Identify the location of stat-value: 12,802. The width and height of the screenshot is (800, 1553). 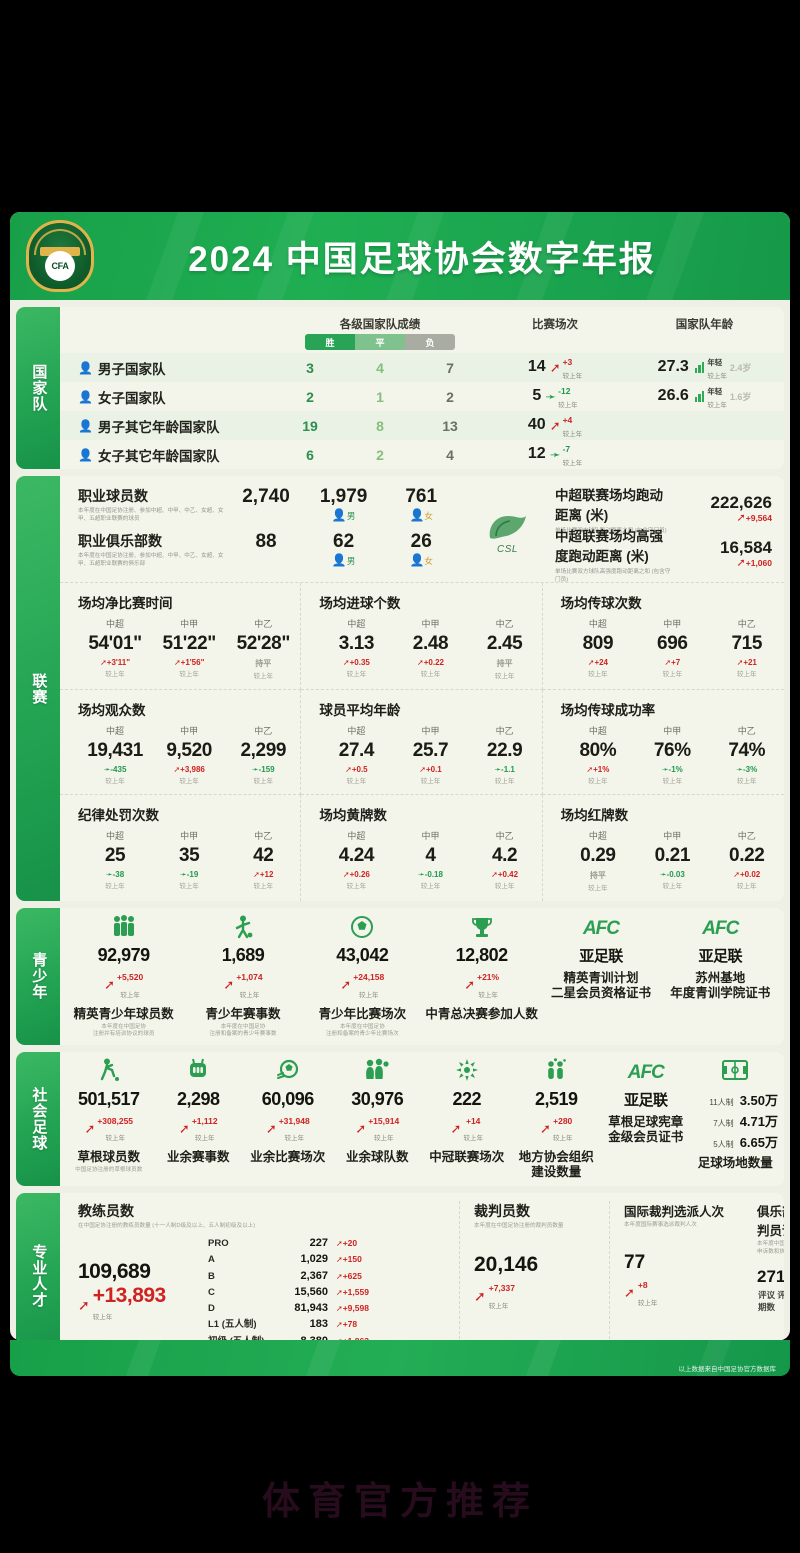
(482, 955).